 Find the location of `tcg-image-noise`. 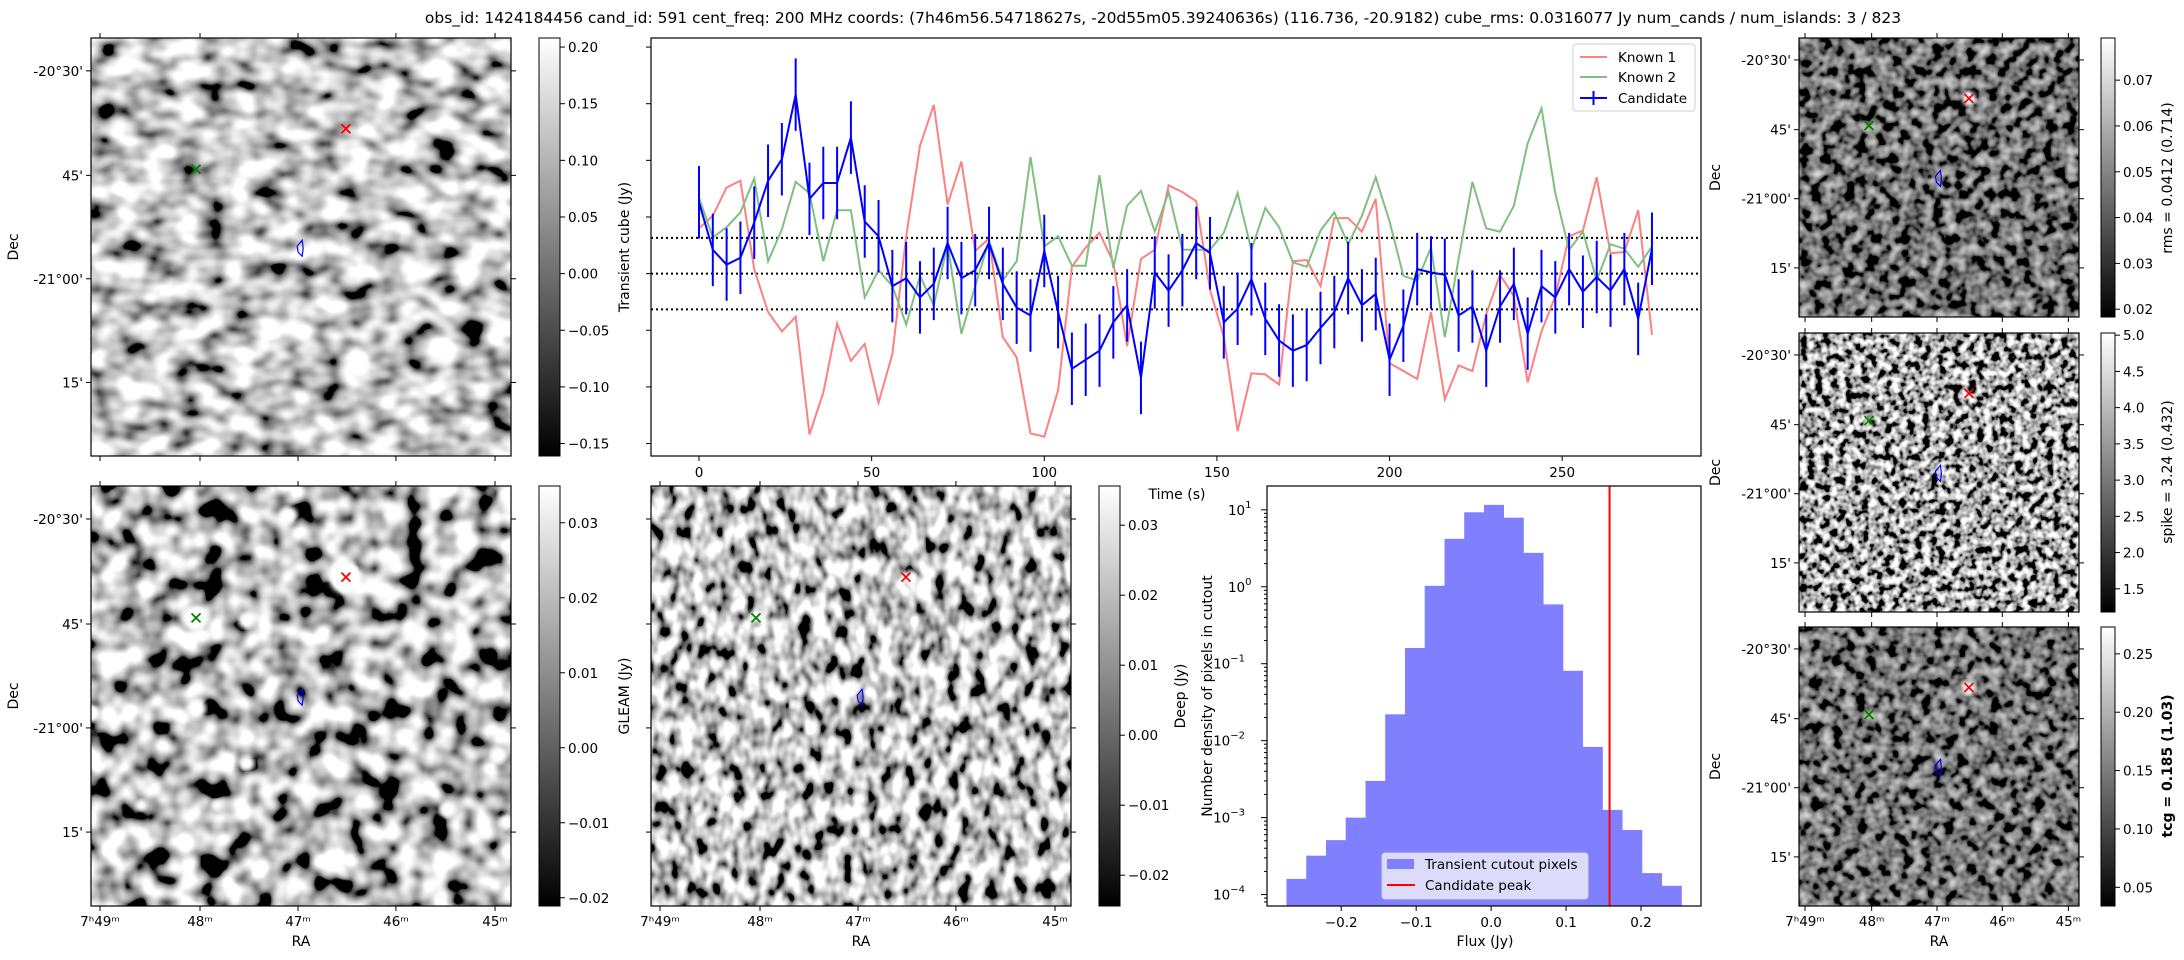

tcg-image-noise is located at coordinates (1939, 766).